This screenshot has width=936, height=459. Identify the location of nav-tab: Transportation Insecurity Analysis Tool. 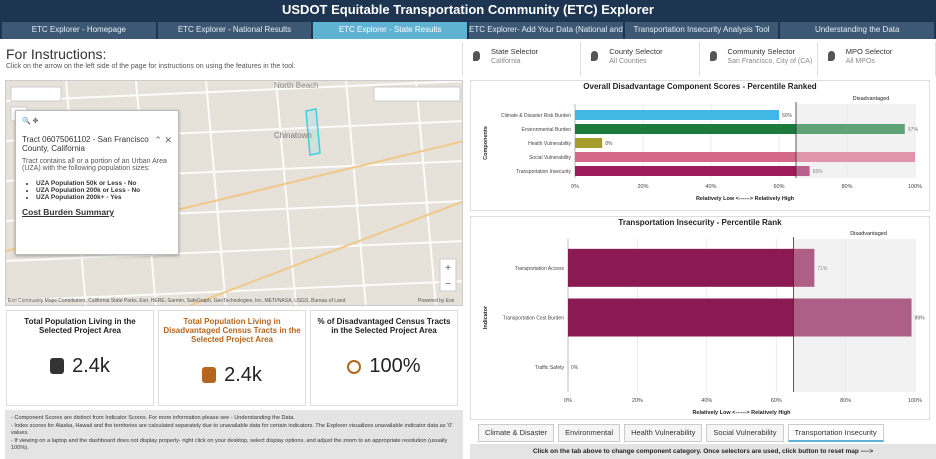
(701, 30).